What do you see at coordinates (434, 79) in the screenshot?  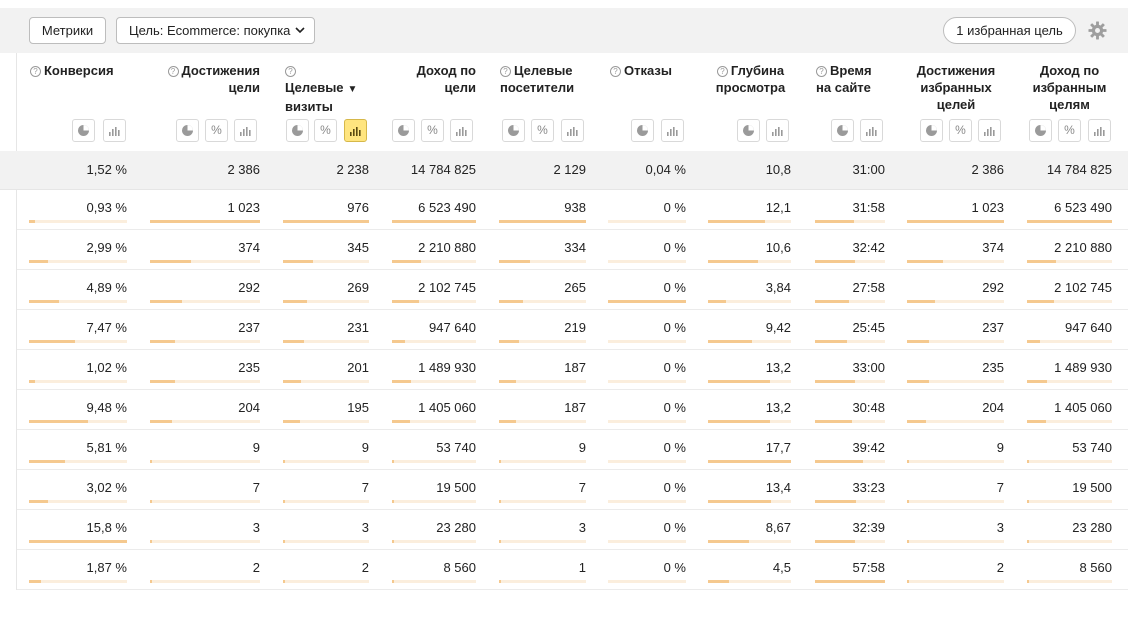 I see `column-header-goal_revenue: Доход по цели` at bounding box center [434, 79].